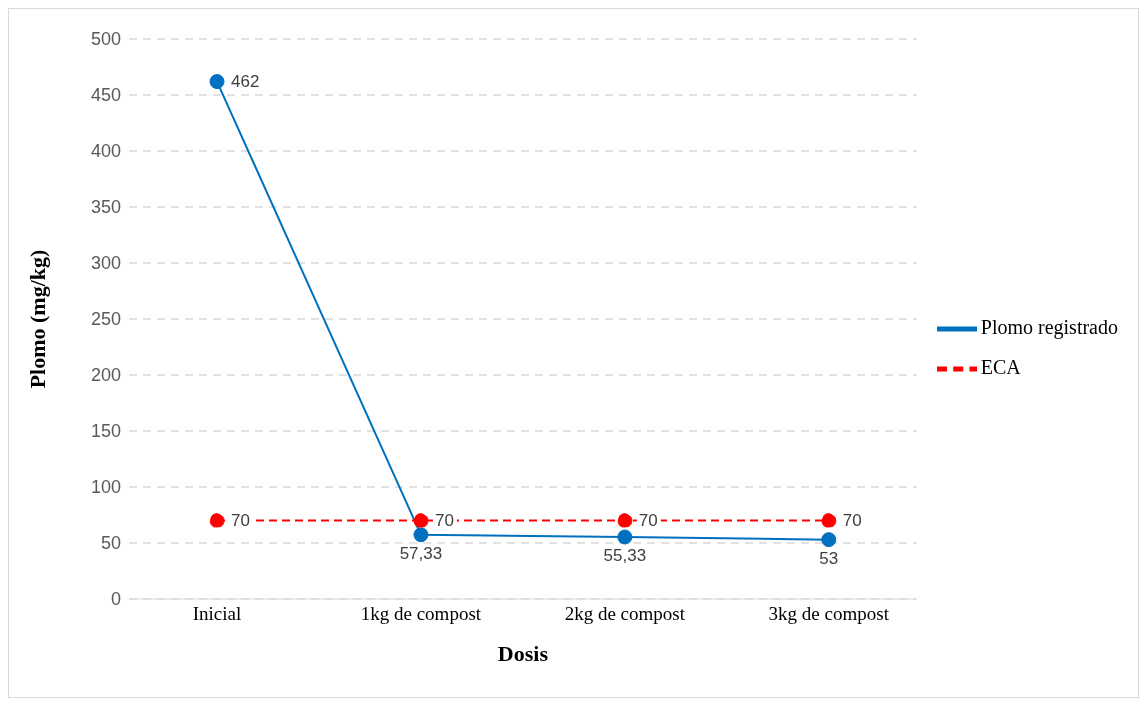 This screenshot has width=1139, height=701. What do you see at coordinates (421, 553) in the screenshot?
I see `data-label: 57,33` at bounding box center [421, 553].